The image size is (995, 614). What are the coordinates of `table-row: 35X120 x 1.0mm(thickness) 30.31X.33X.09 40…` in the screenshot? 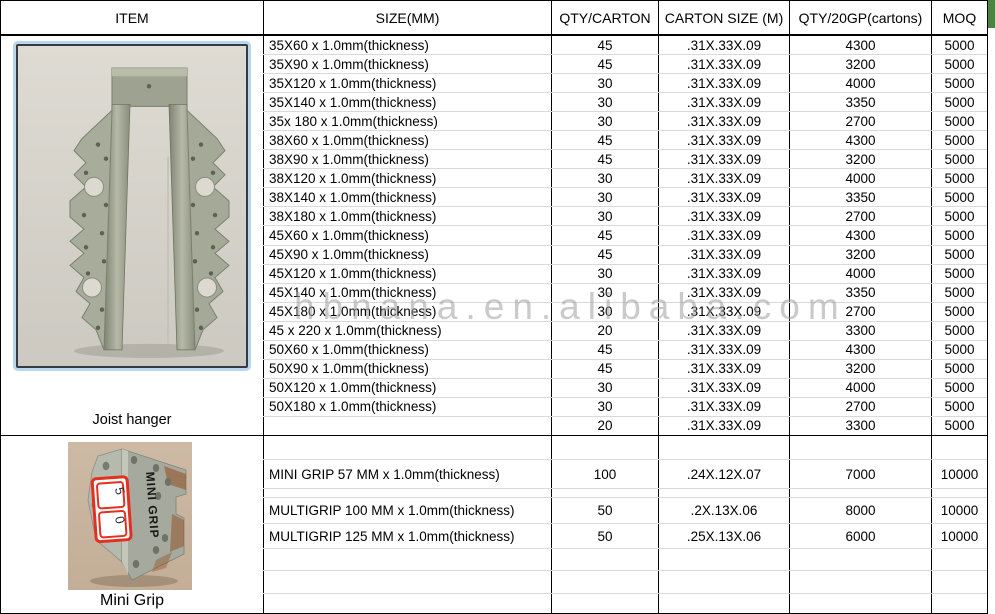 It's located at (625, 84).